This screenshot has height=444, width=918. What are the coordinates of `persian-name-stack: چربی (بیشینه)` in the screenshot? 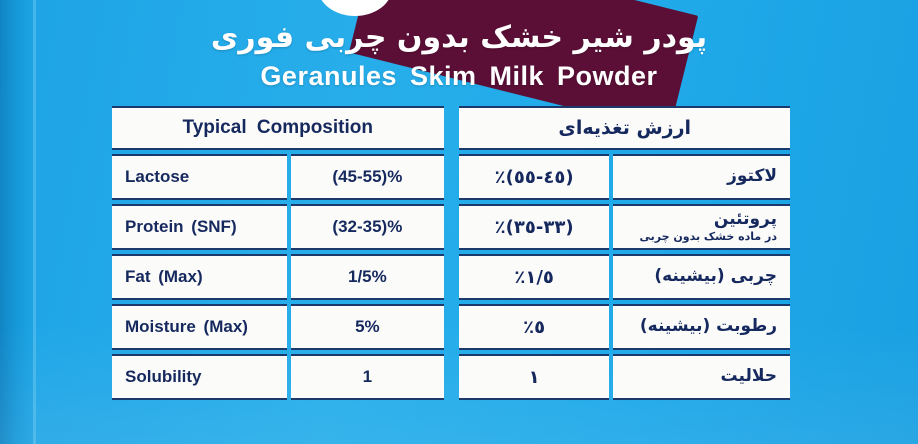 It's located at (715, 276).